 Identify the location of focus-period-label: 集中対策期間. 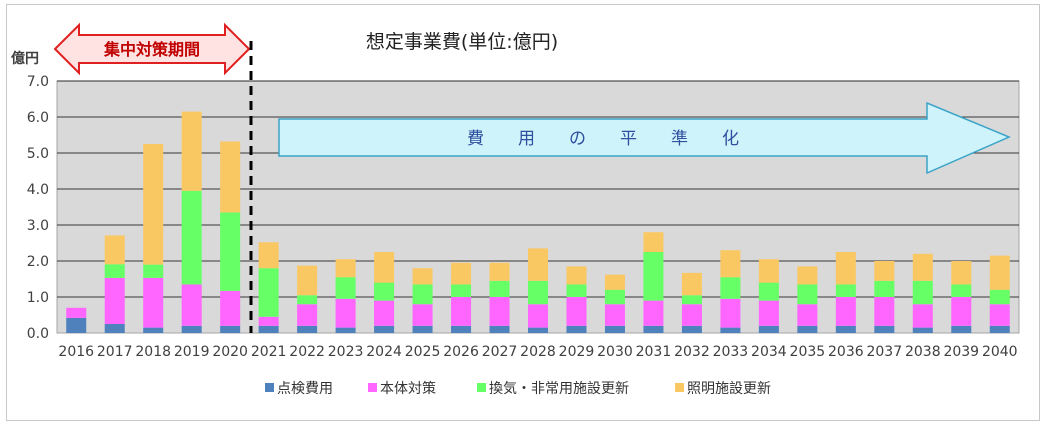
(151, 49).